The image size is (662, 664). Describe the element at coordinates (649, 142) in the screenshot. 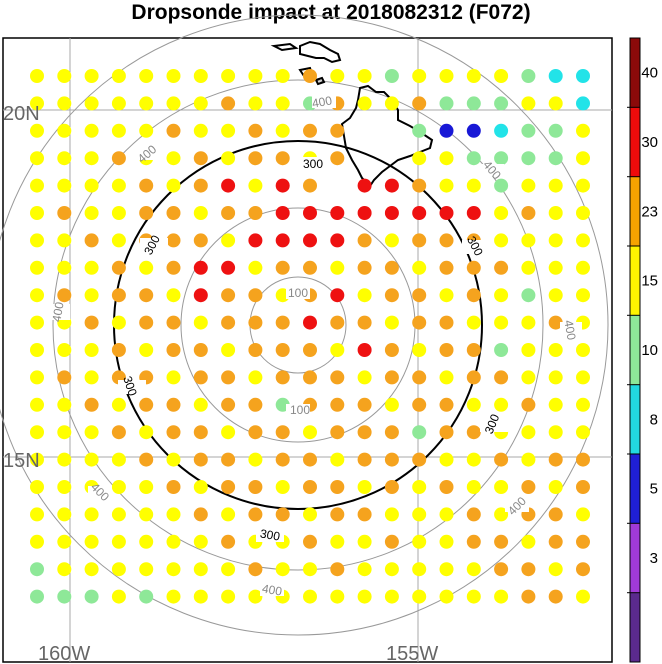

I see `colorbar-label: 30` at that location.